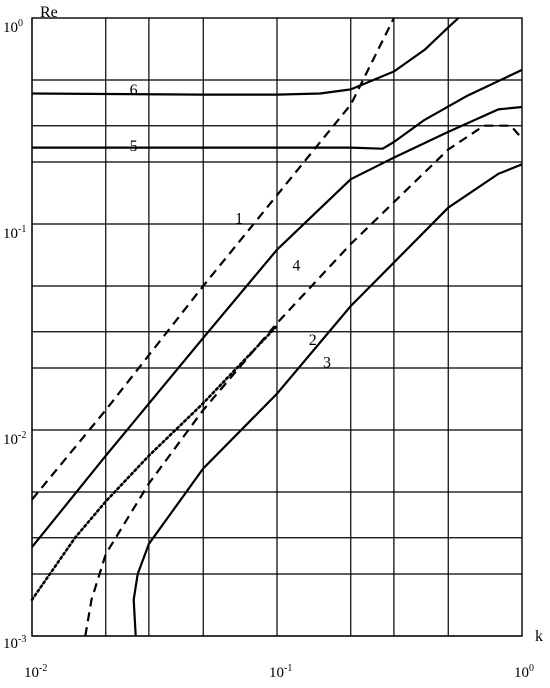  Describe the element at coordinates (280, 672) in the screenshot. I see `x-tick-label: 10⁻¹` at that location.